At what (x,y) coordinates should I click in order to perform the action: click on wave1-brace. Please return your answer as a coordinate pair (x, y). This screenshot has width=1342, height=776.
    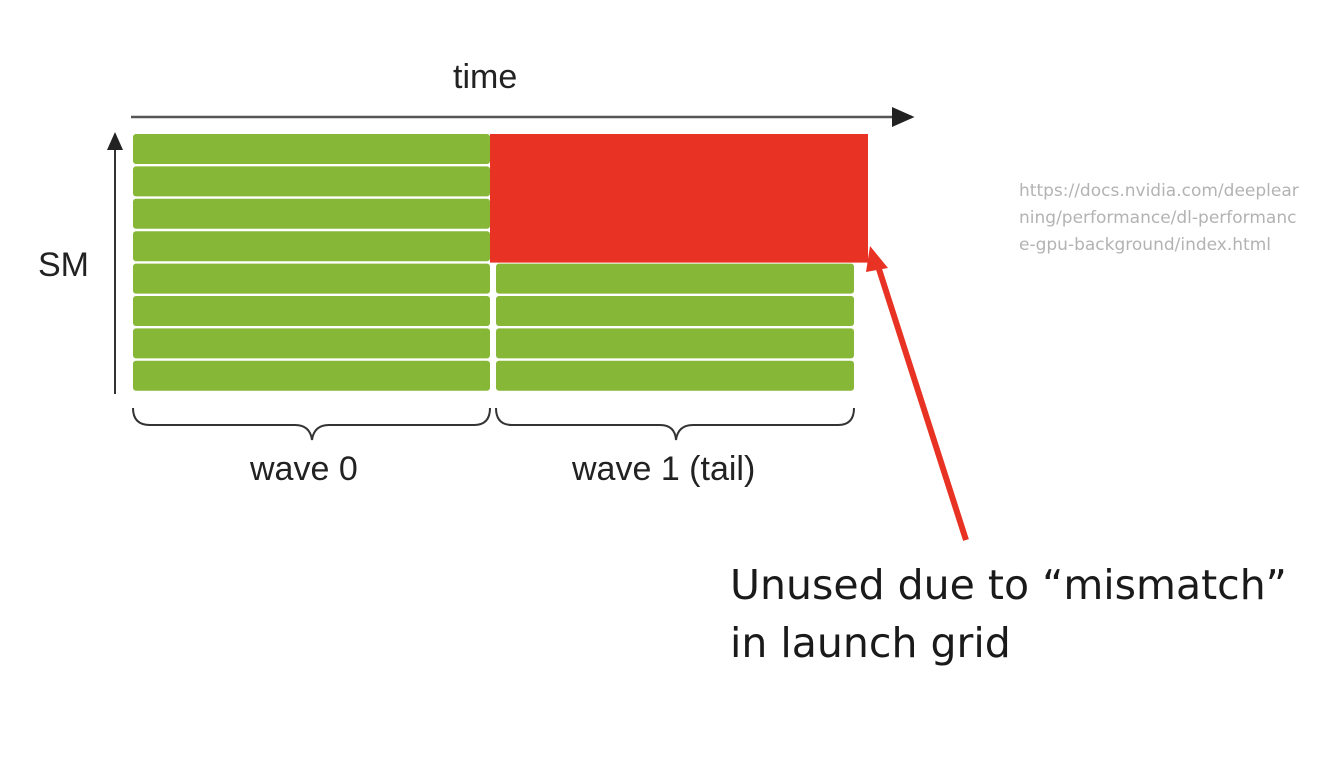
    Looking at the image, I should click on (675, 424).